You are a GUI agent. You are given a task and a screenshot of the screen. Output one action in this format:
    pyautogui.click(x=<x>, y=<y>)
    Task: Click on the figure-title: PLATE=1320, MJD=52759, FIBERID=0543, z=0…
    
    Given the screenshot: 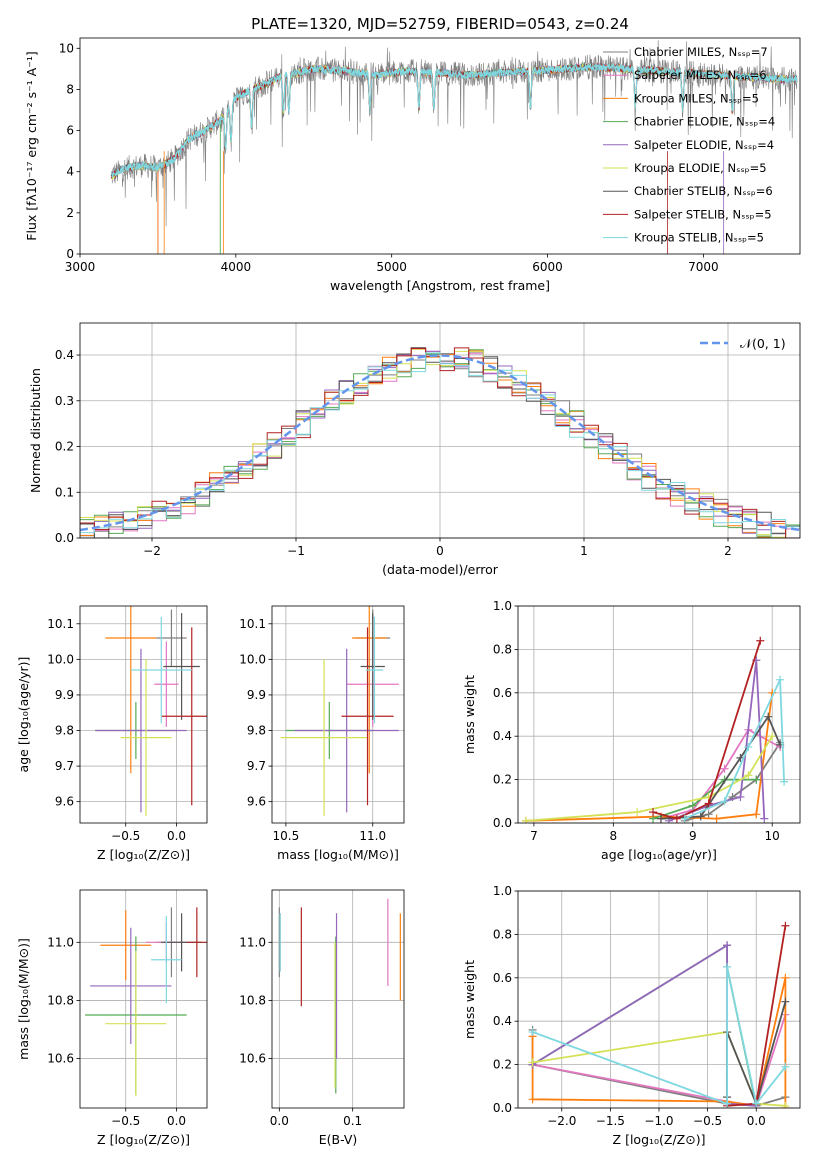 What is the action you would take?
    pyautogui.click(x=440, y=24)
    